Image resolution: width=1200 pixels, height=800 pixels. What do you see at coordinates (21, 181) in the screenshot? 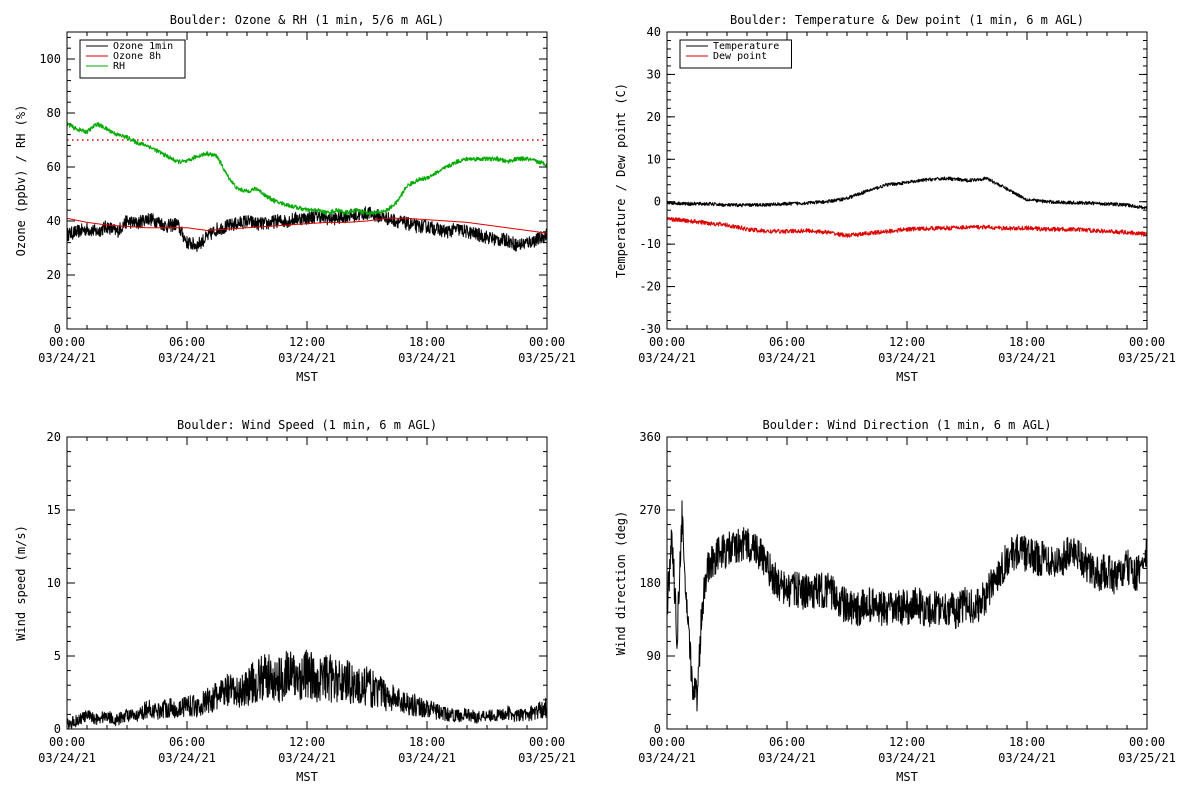
I see `y-axis-label: Ozone (ppbv) / RH (%)` at bounding box center [21, 181].